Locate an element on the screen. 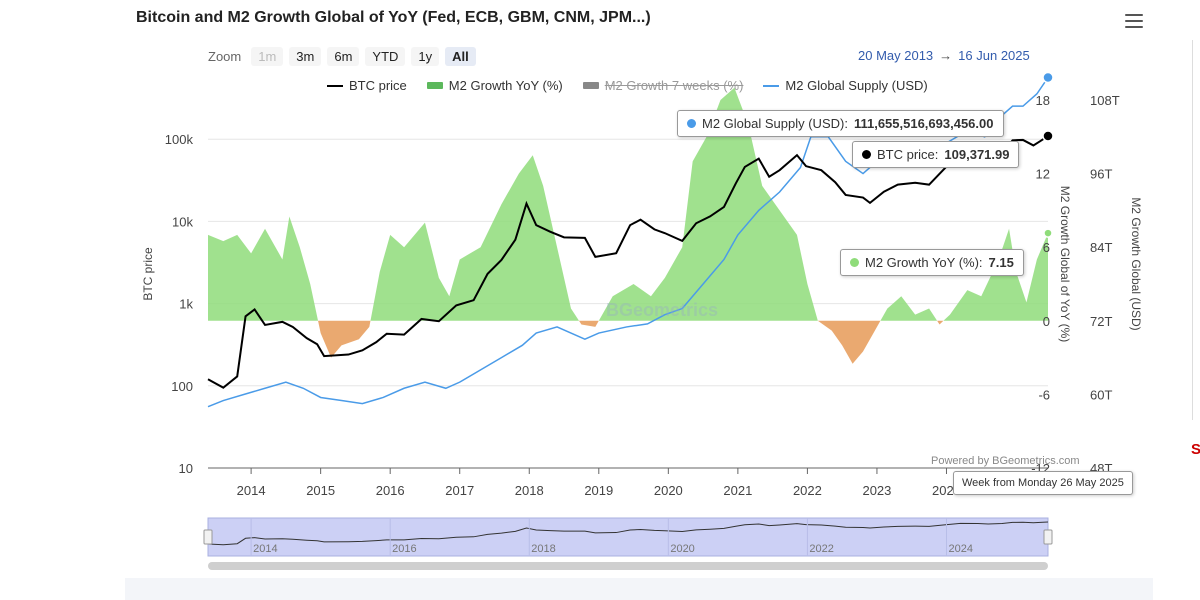 Image resolution: width=1200 pixels, height=600 pixels. navigator-selection is located at coordinates (628, 537).